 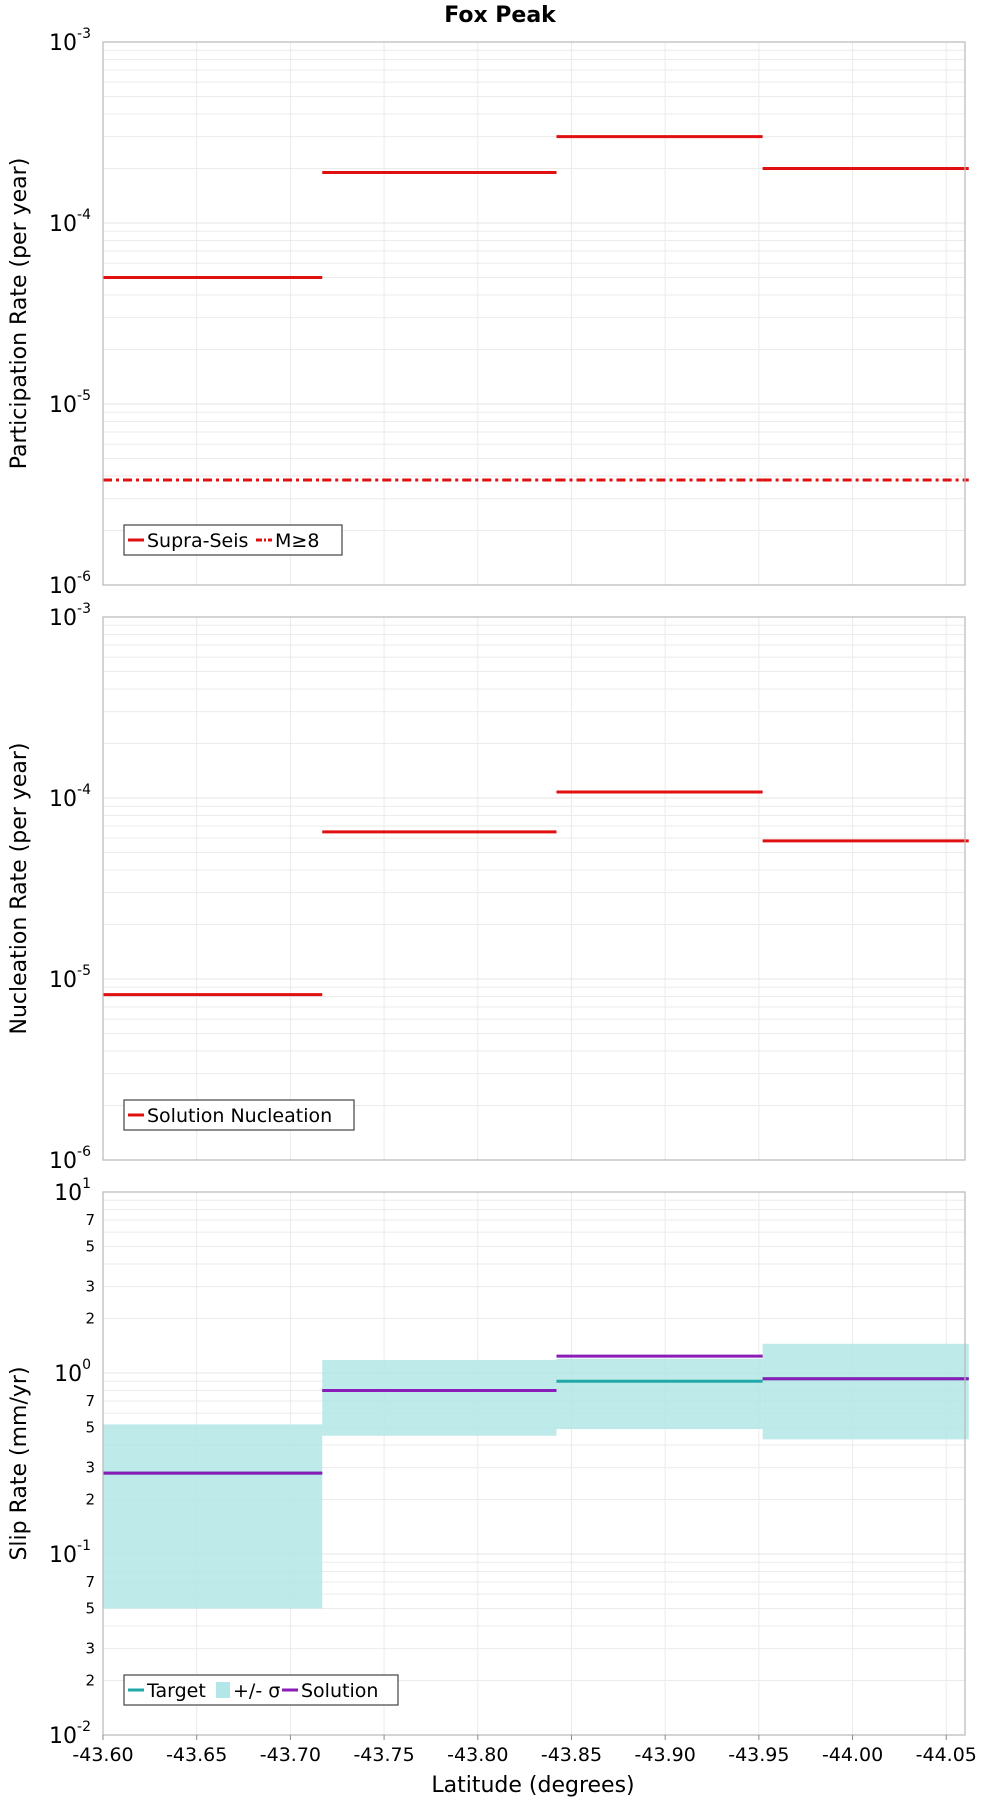 I want to click on x-tick-label: -43.65, so click(x=196, y=1755).